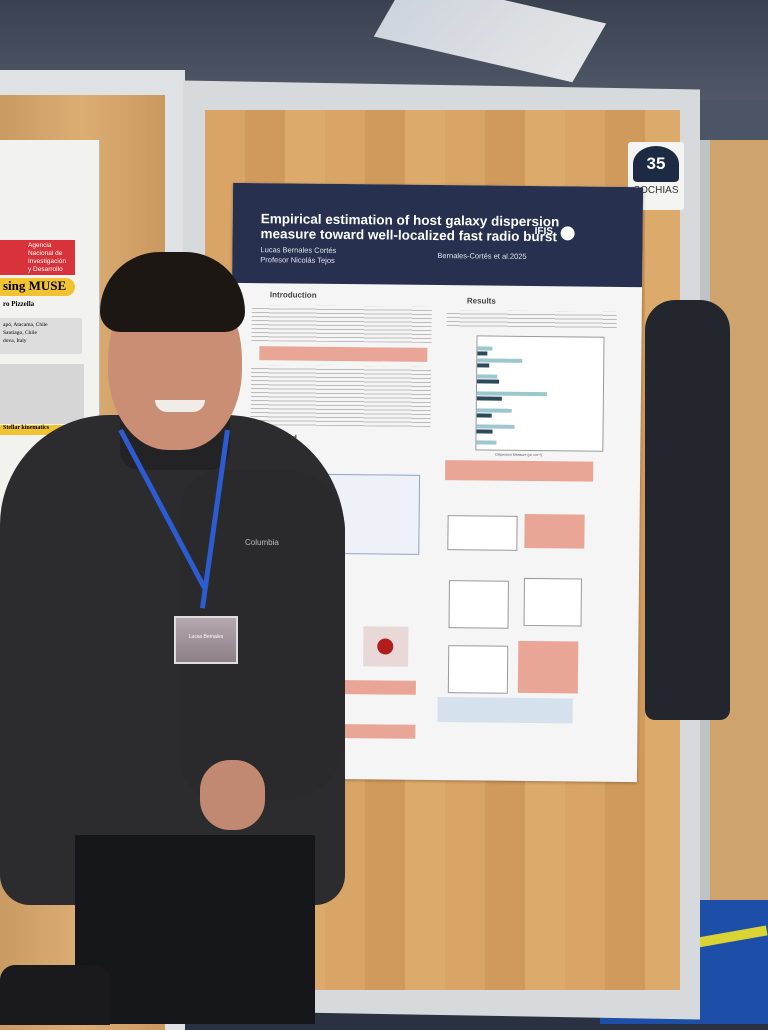  What do you see at coordinates (687, 510) in the screenshot?
I see `background-person` at bounding box center [687, 510].